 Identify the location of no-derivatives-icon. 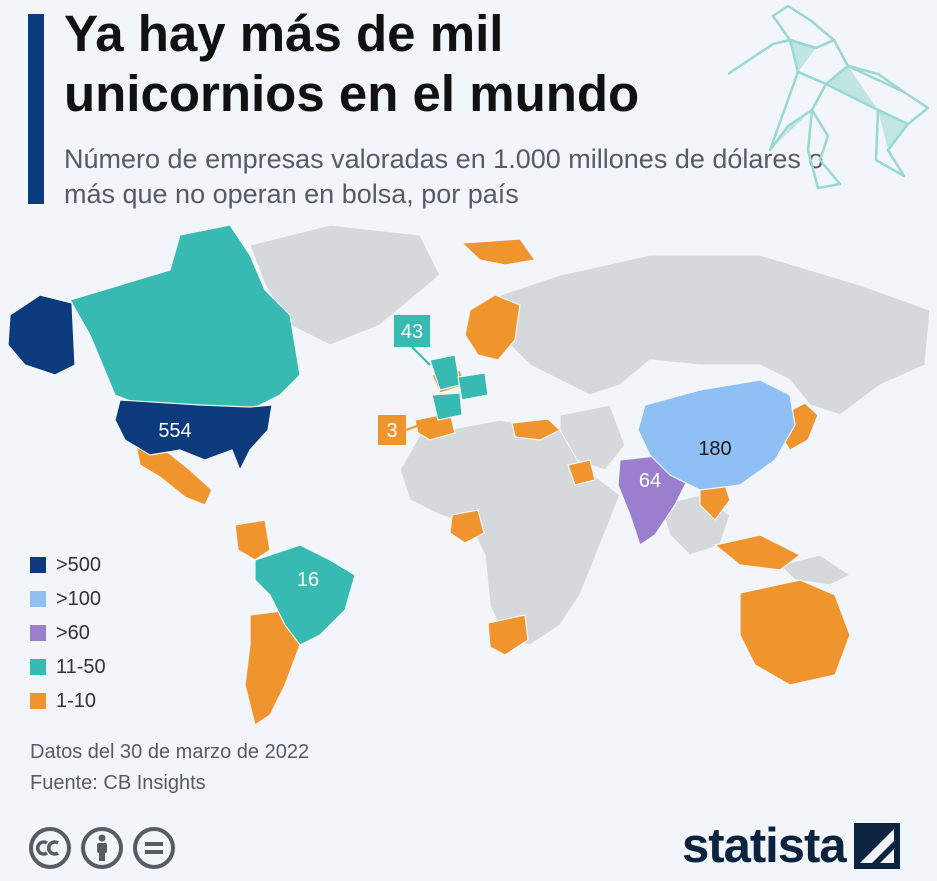
(154, 848).